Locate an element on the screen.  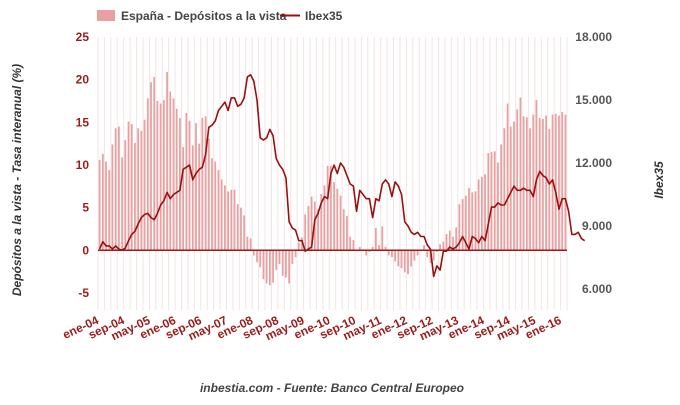
legend: España - Depósitos a la vista Ibex35 is located at coordinates (220, 16).